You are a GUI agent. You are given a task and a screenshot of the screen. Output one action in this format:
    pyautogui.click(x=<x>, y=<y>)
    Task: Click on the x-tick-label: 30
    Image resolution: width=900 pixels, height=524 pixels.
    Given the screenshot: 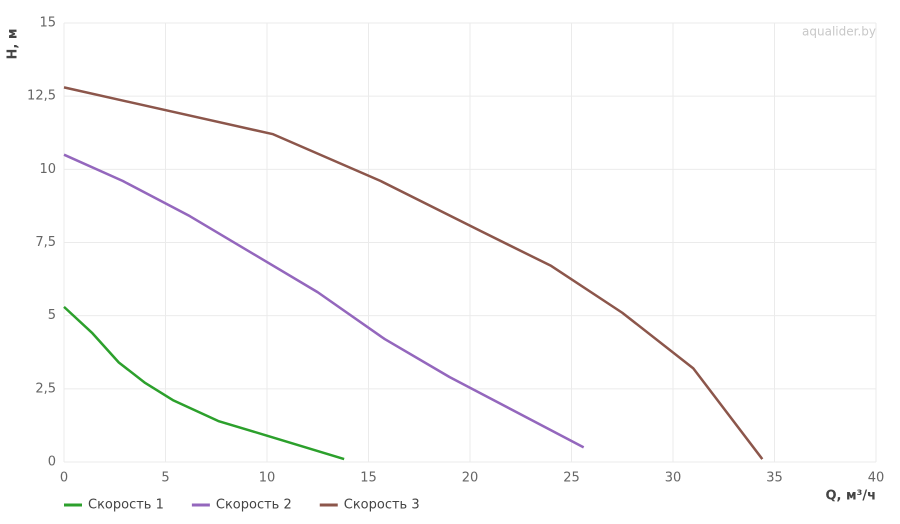 What is the action you would take?
    pyautogui.click(x=673, y=478)
    